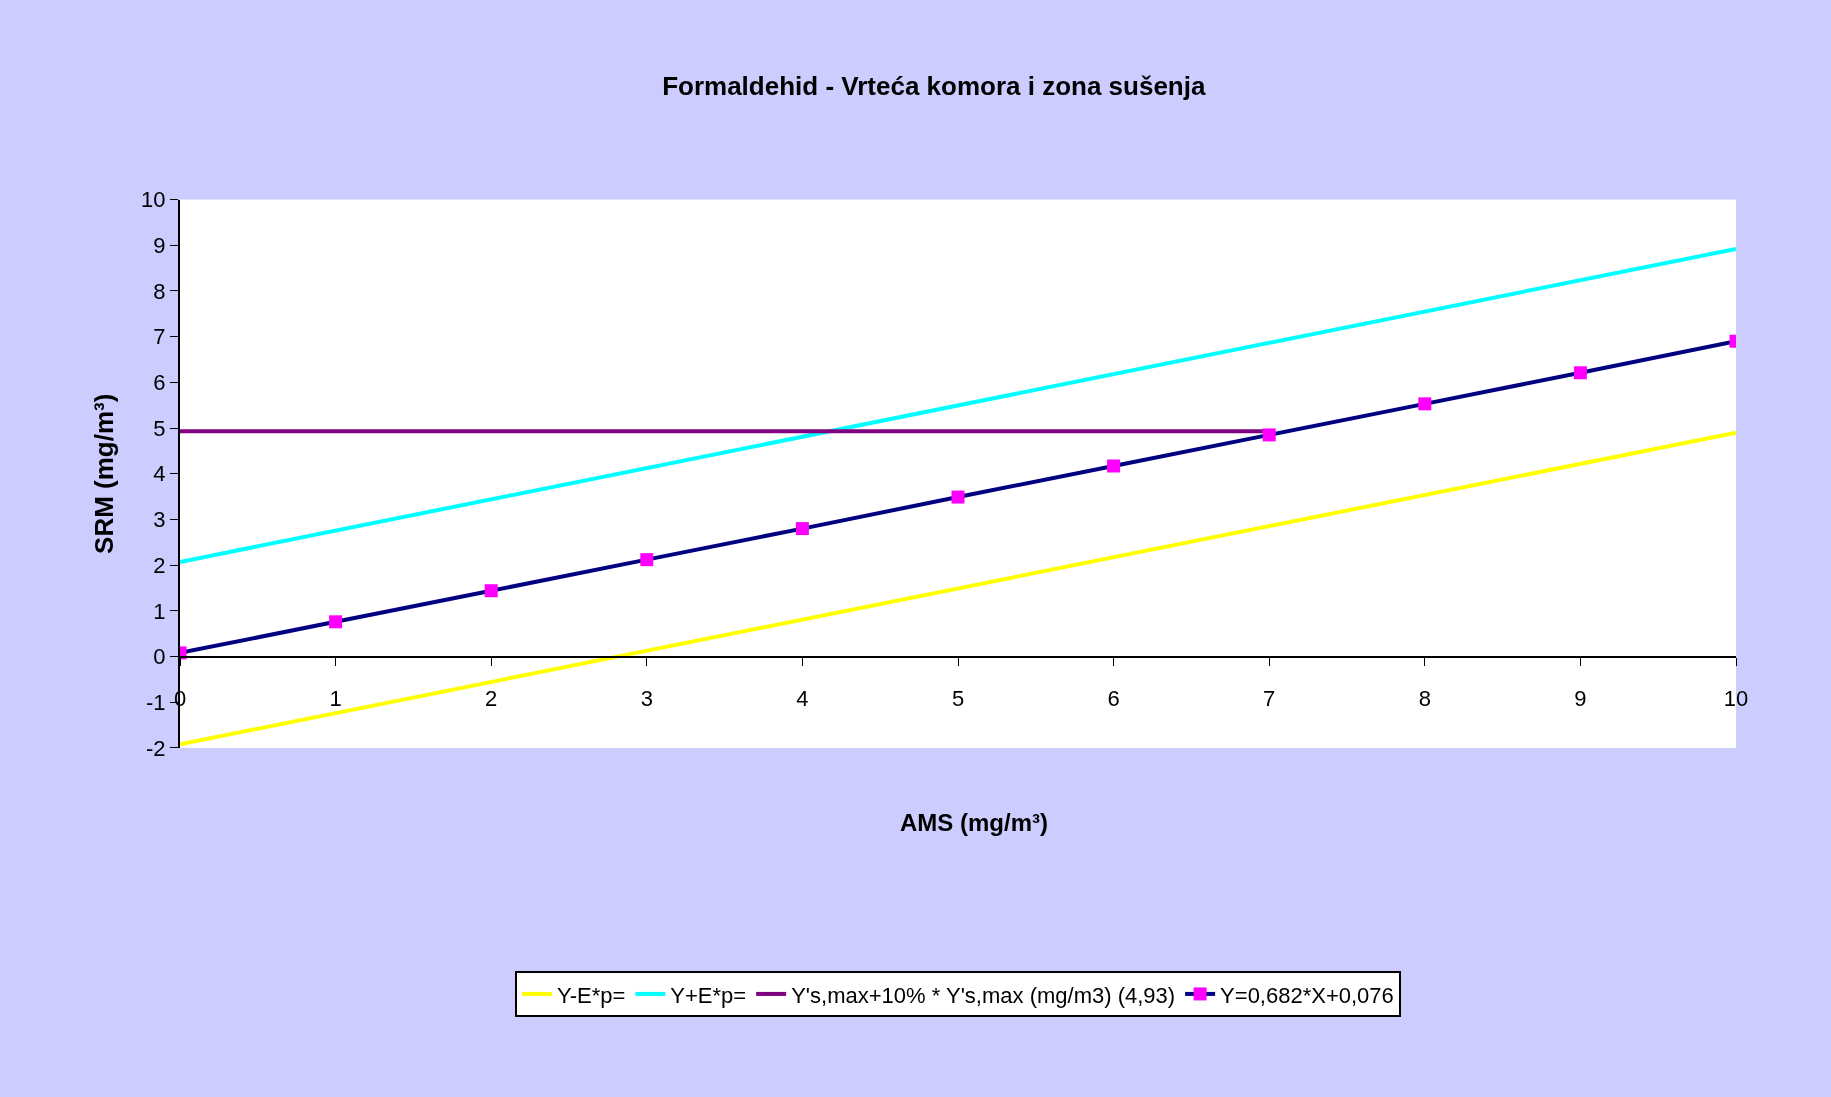  Describe the element at coordinates (1307, 995) in the screenshot. I see `legend-label: Y=0,682*X+0,076` at that location.